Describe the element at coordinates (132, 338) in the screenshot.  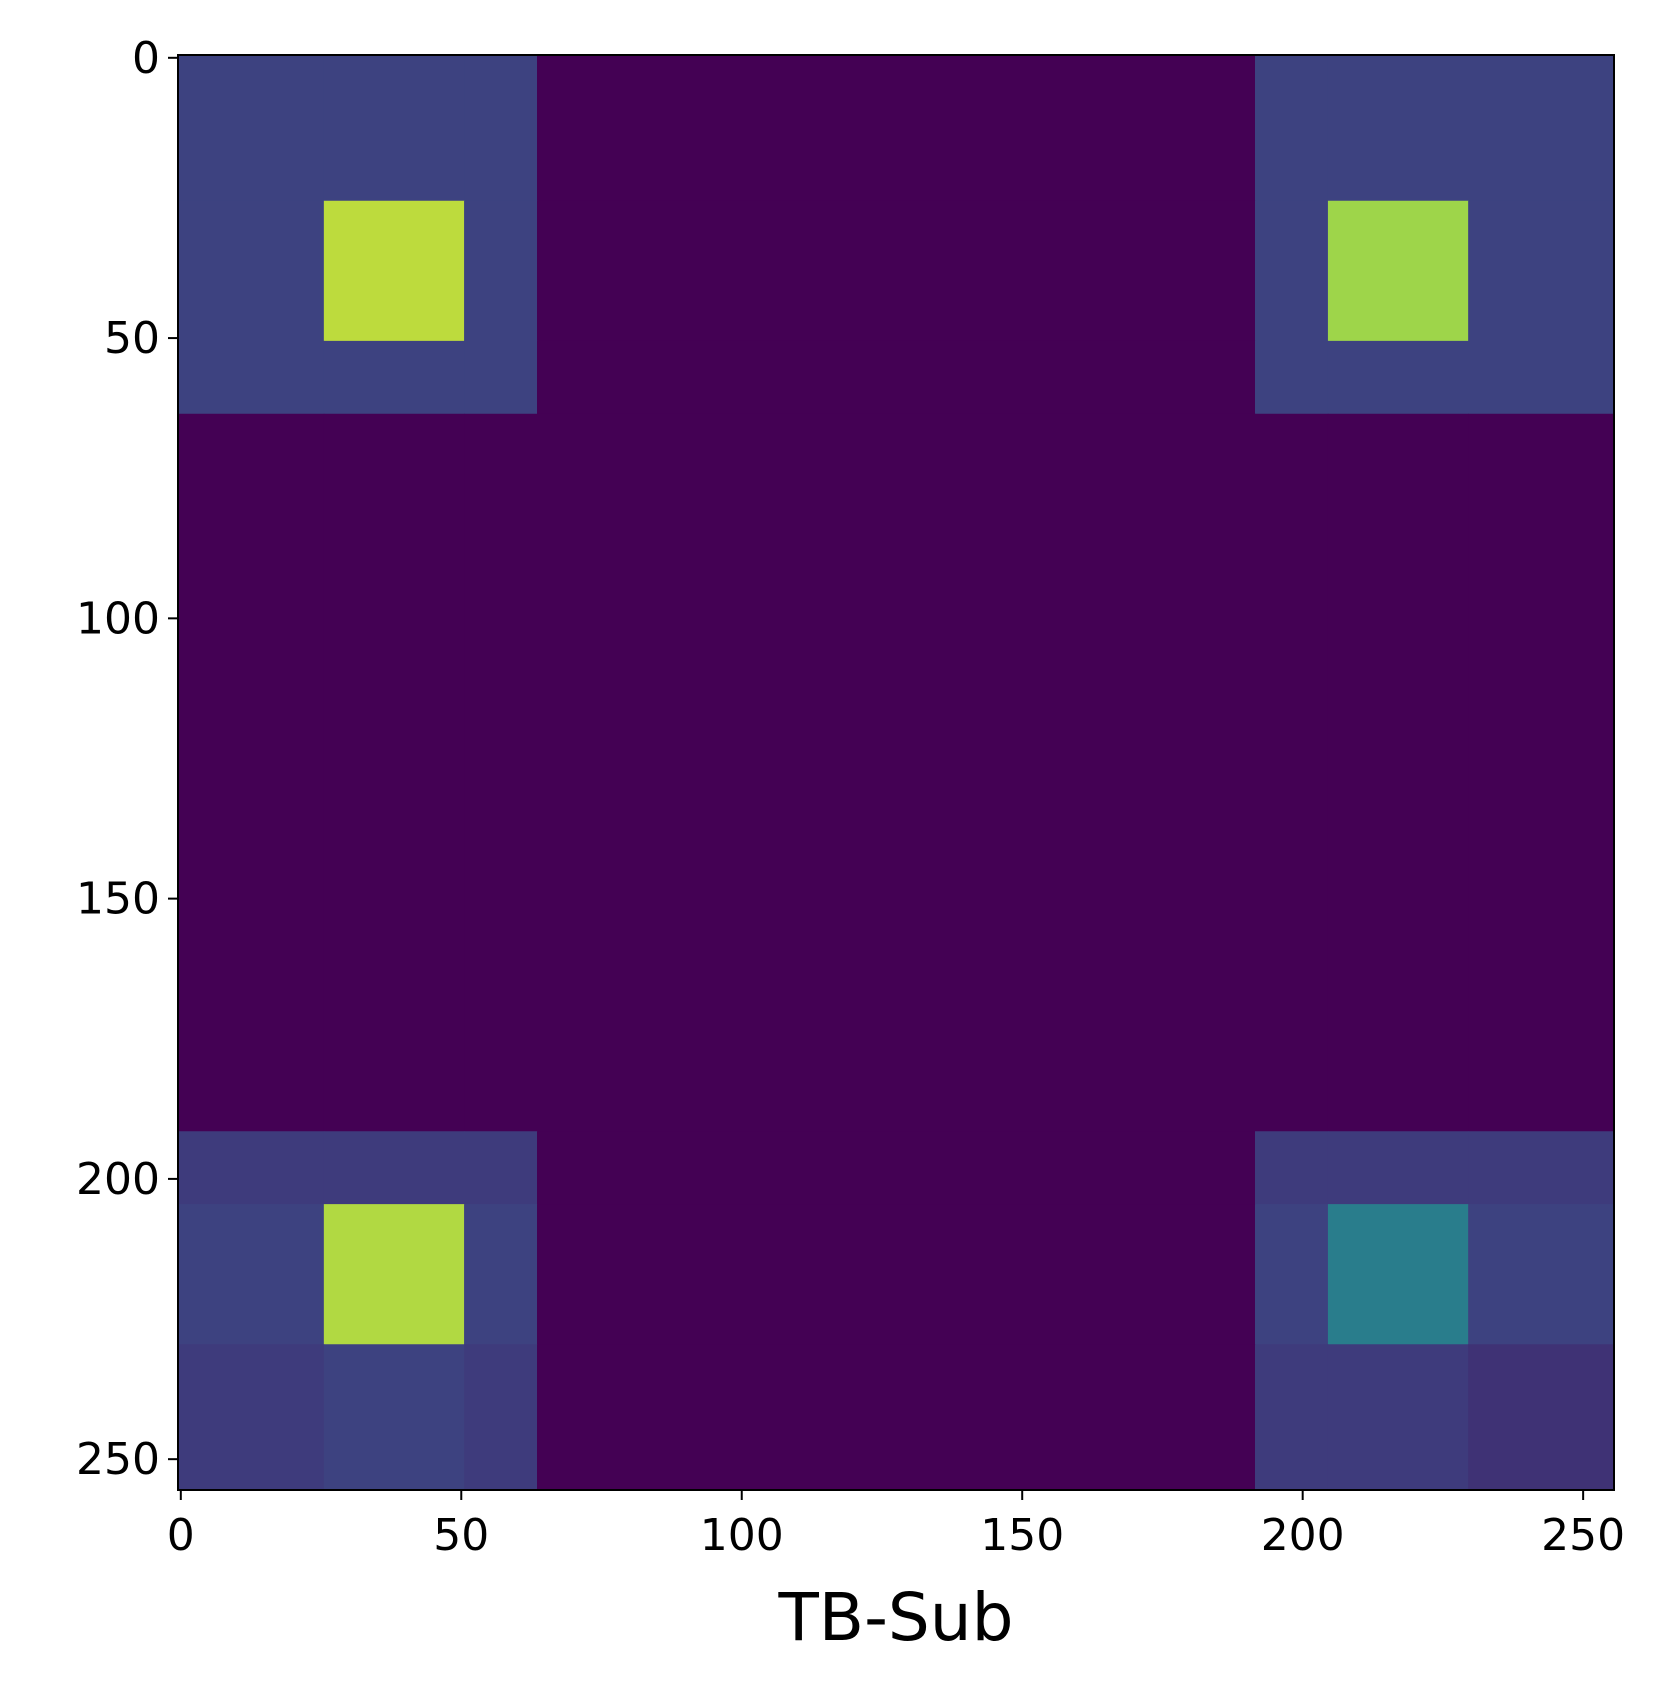
I see `y-tick-label: 50` at that location.